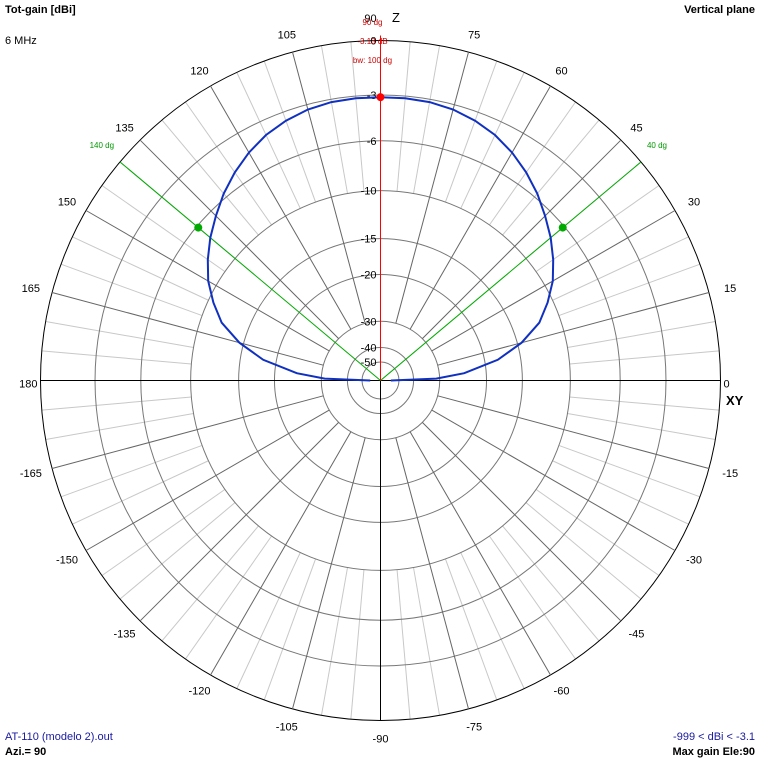  What do you see at coordinates (713, 752) in the screenshot?
I see `max-gain-label: Max gain Ele:90` at bounding box center [713, 752].